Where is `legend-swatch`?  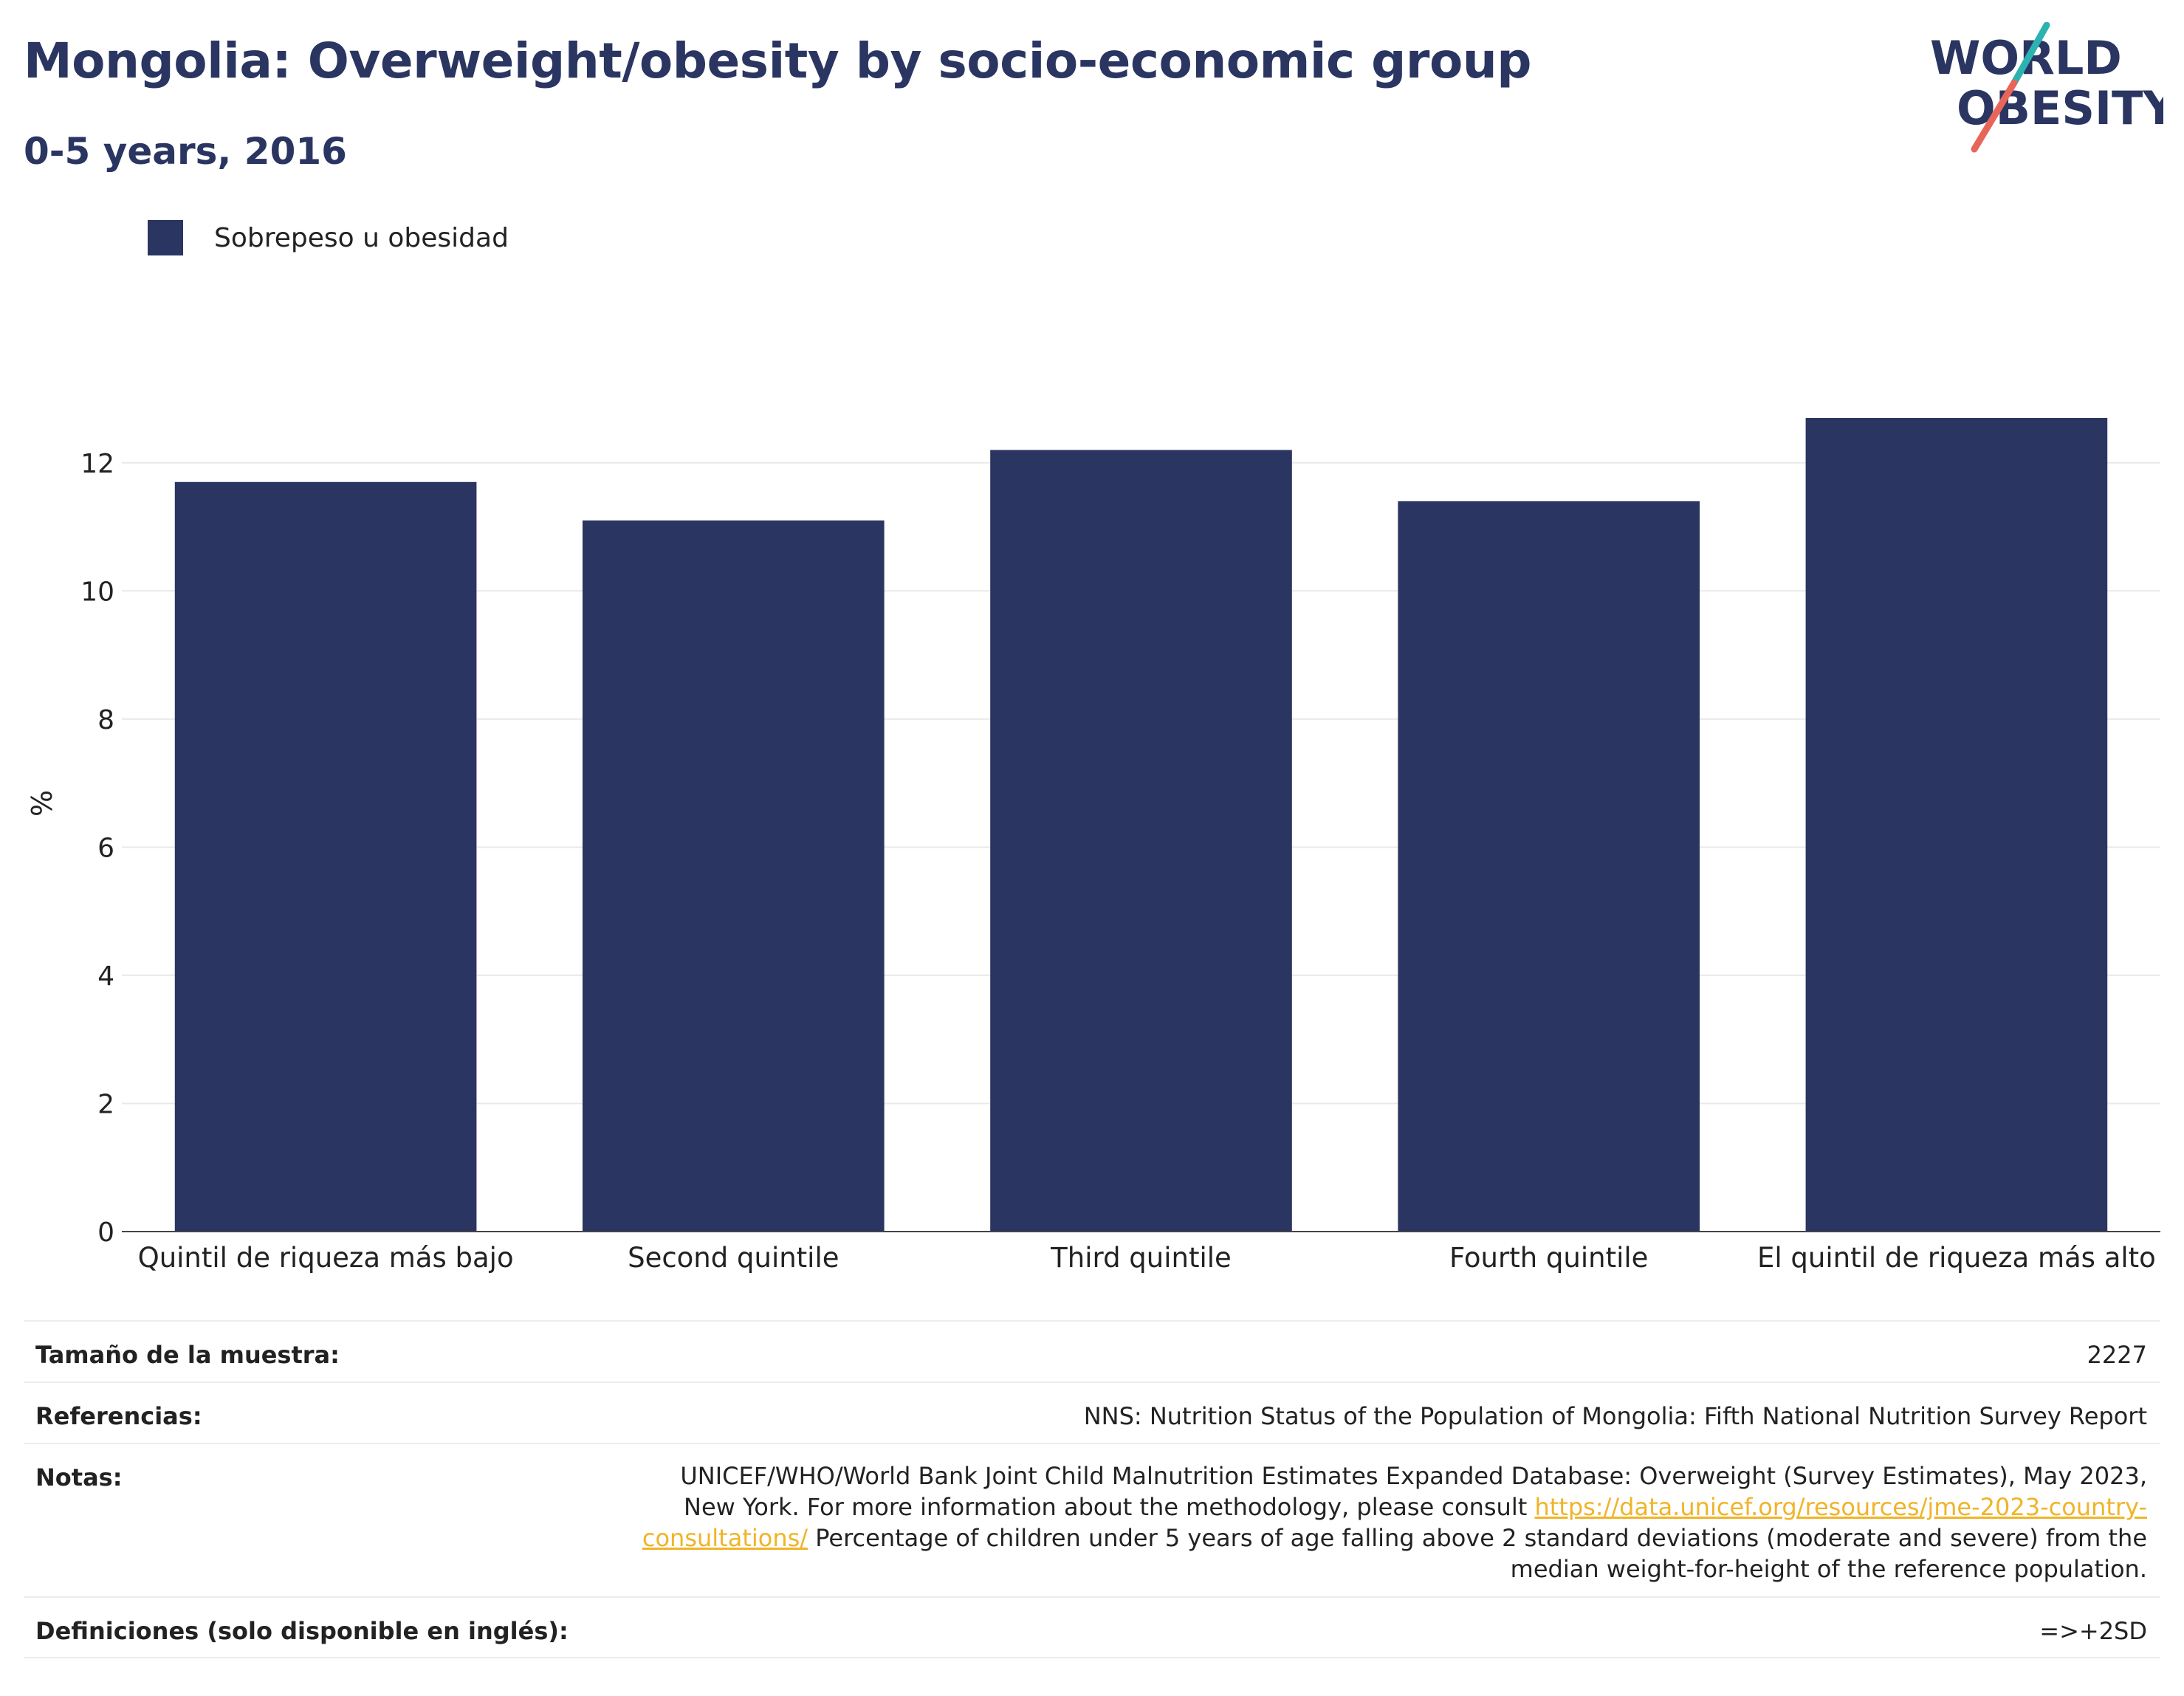
legend-swatch is located at coordinates (165, 237).